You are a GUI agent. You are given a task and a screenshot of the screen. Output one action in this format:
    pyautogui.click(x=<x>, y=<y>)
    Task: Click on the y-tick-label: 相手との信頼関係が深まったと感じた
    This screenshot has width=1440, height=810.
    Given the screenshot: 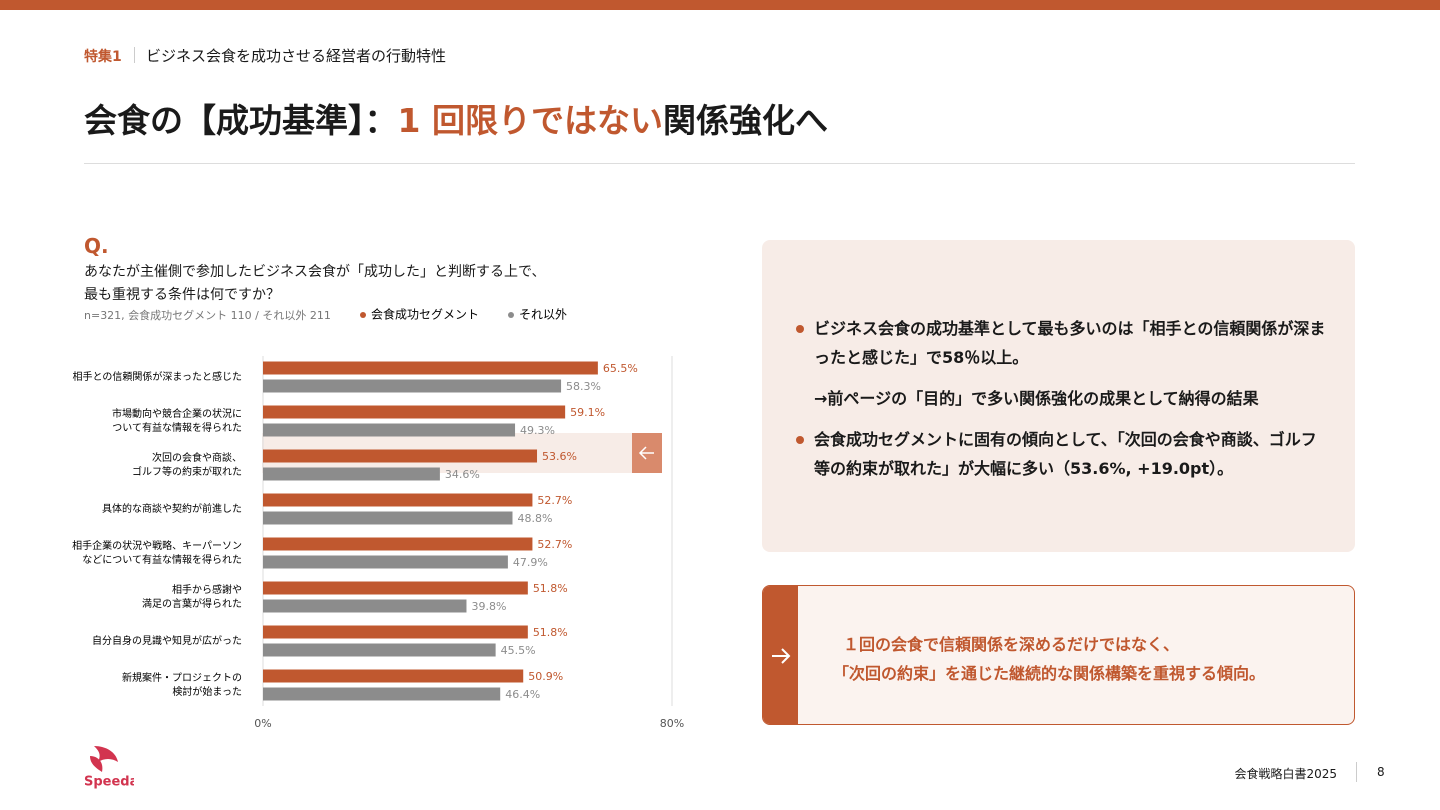 What is the action you would take?
    pyautogui.click(x=158, y=376)
    